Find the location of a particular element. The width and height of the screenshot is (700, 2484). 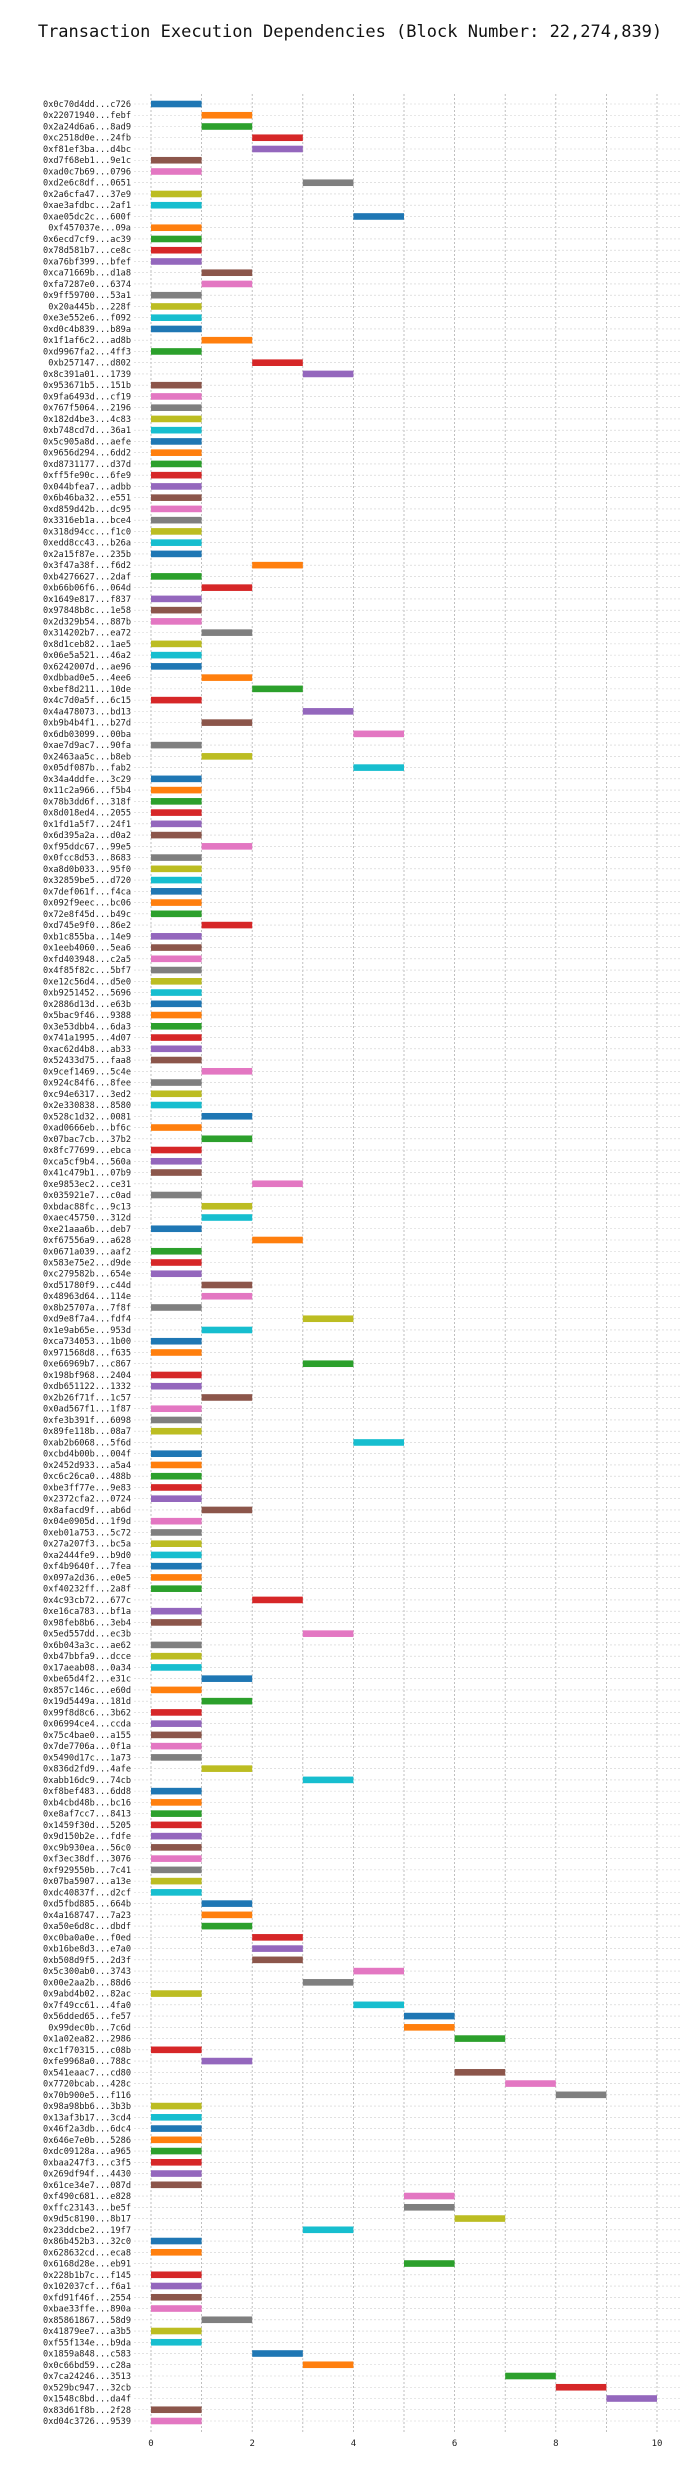

y-tick-label: 0x7ca24246...3513 is located at coordinates (87, 2377).